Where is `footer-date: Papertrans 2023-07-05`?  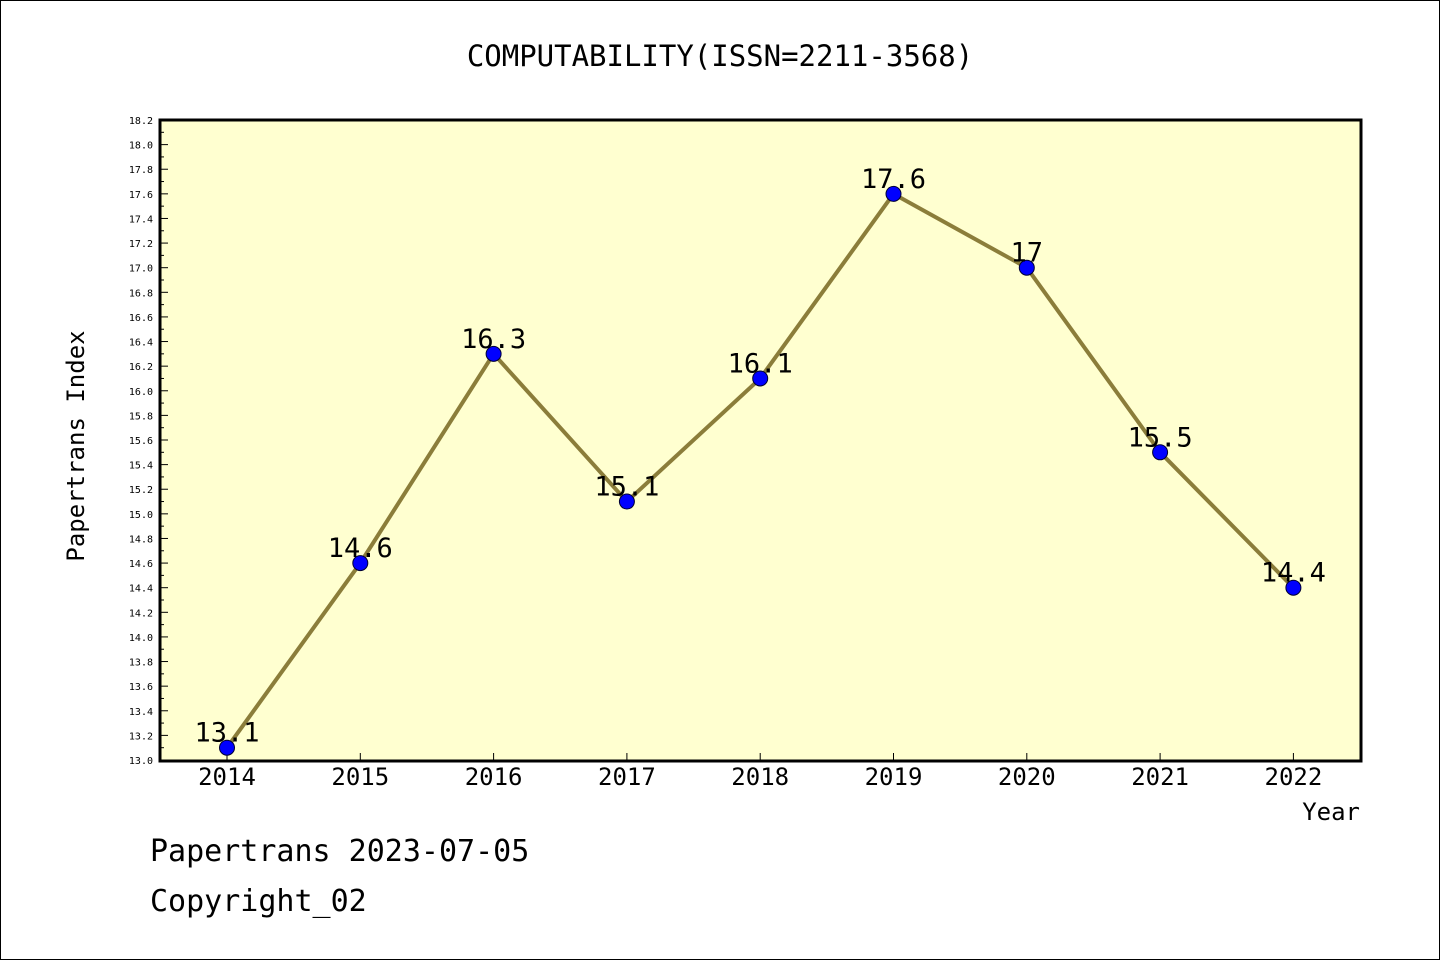 footer-date: Papertrans 2023-07-05 is located at coordinates (340, 851).